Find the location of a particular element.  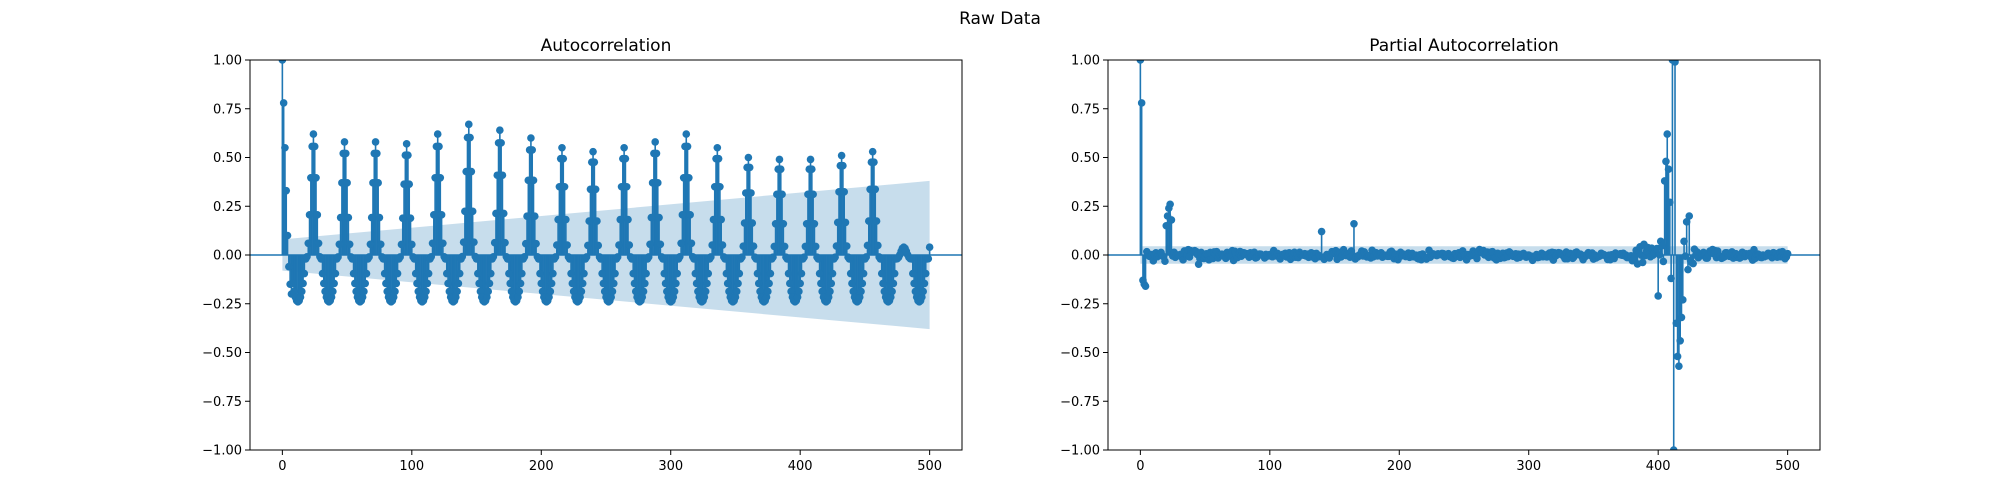

y-tick-label: 0.00 is located at coordinates (227, 256).